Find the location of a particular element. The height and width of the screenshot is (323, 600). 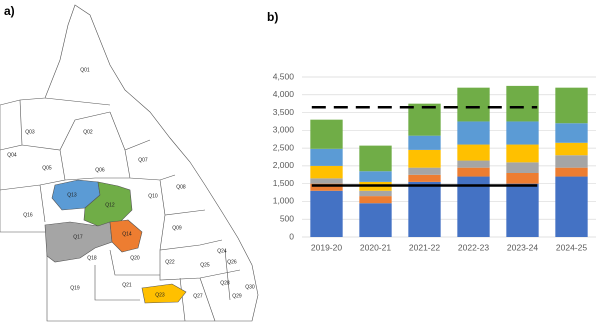

region-q23 is located at coordinates (164, 293).